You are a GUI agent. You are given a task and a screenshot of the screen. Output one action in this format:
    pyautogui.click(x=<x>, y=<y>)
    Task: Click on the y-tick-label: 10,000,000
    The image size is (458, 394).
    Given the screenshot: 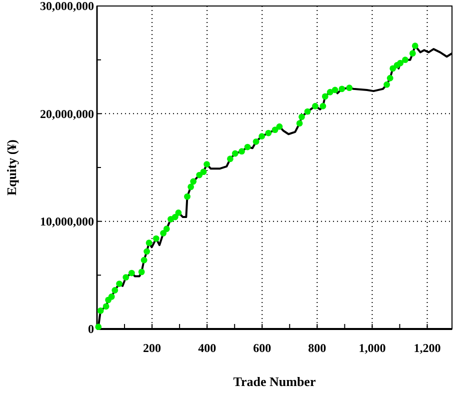 What is the action you would take?
    pyautogui.click(x=67, y=221)
    